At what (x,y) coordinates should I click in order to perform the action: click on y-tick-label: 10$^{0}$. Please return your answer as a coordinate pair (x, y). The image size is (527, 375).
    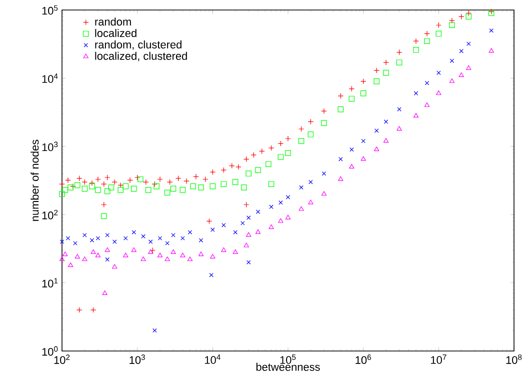
    Looking at the image, I should click on (50, 351).